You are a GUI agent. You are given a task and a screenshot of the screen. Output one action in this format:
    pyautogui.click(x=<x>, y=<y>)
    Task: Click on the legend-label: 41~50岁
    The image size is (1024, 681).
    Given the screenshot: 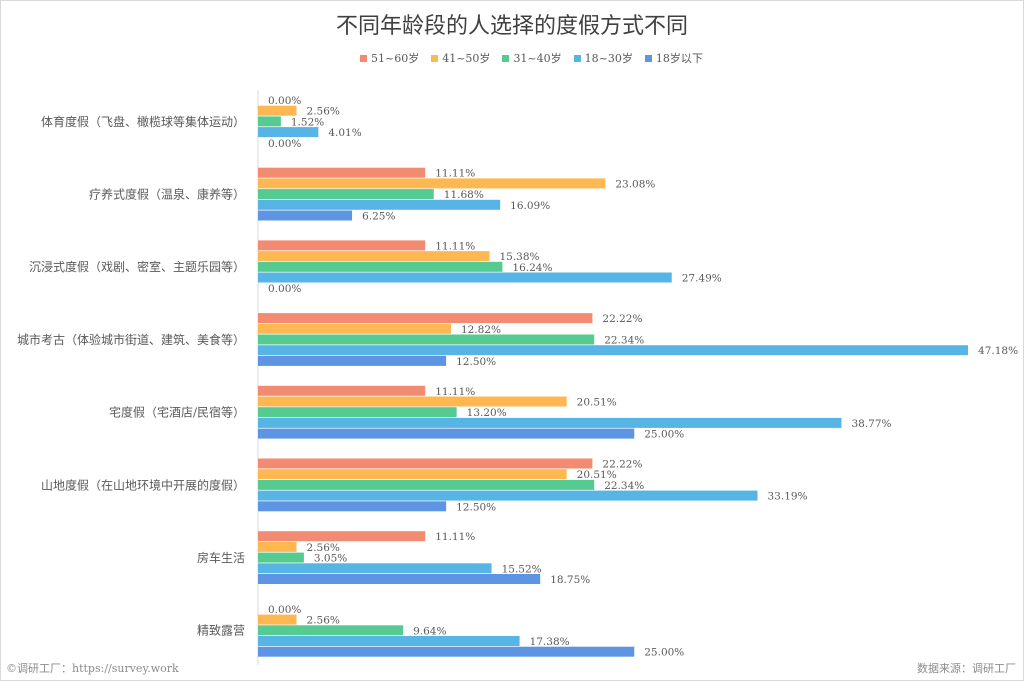 What is the action you would take?
    pyautogui.click(x=466, y=58)
    